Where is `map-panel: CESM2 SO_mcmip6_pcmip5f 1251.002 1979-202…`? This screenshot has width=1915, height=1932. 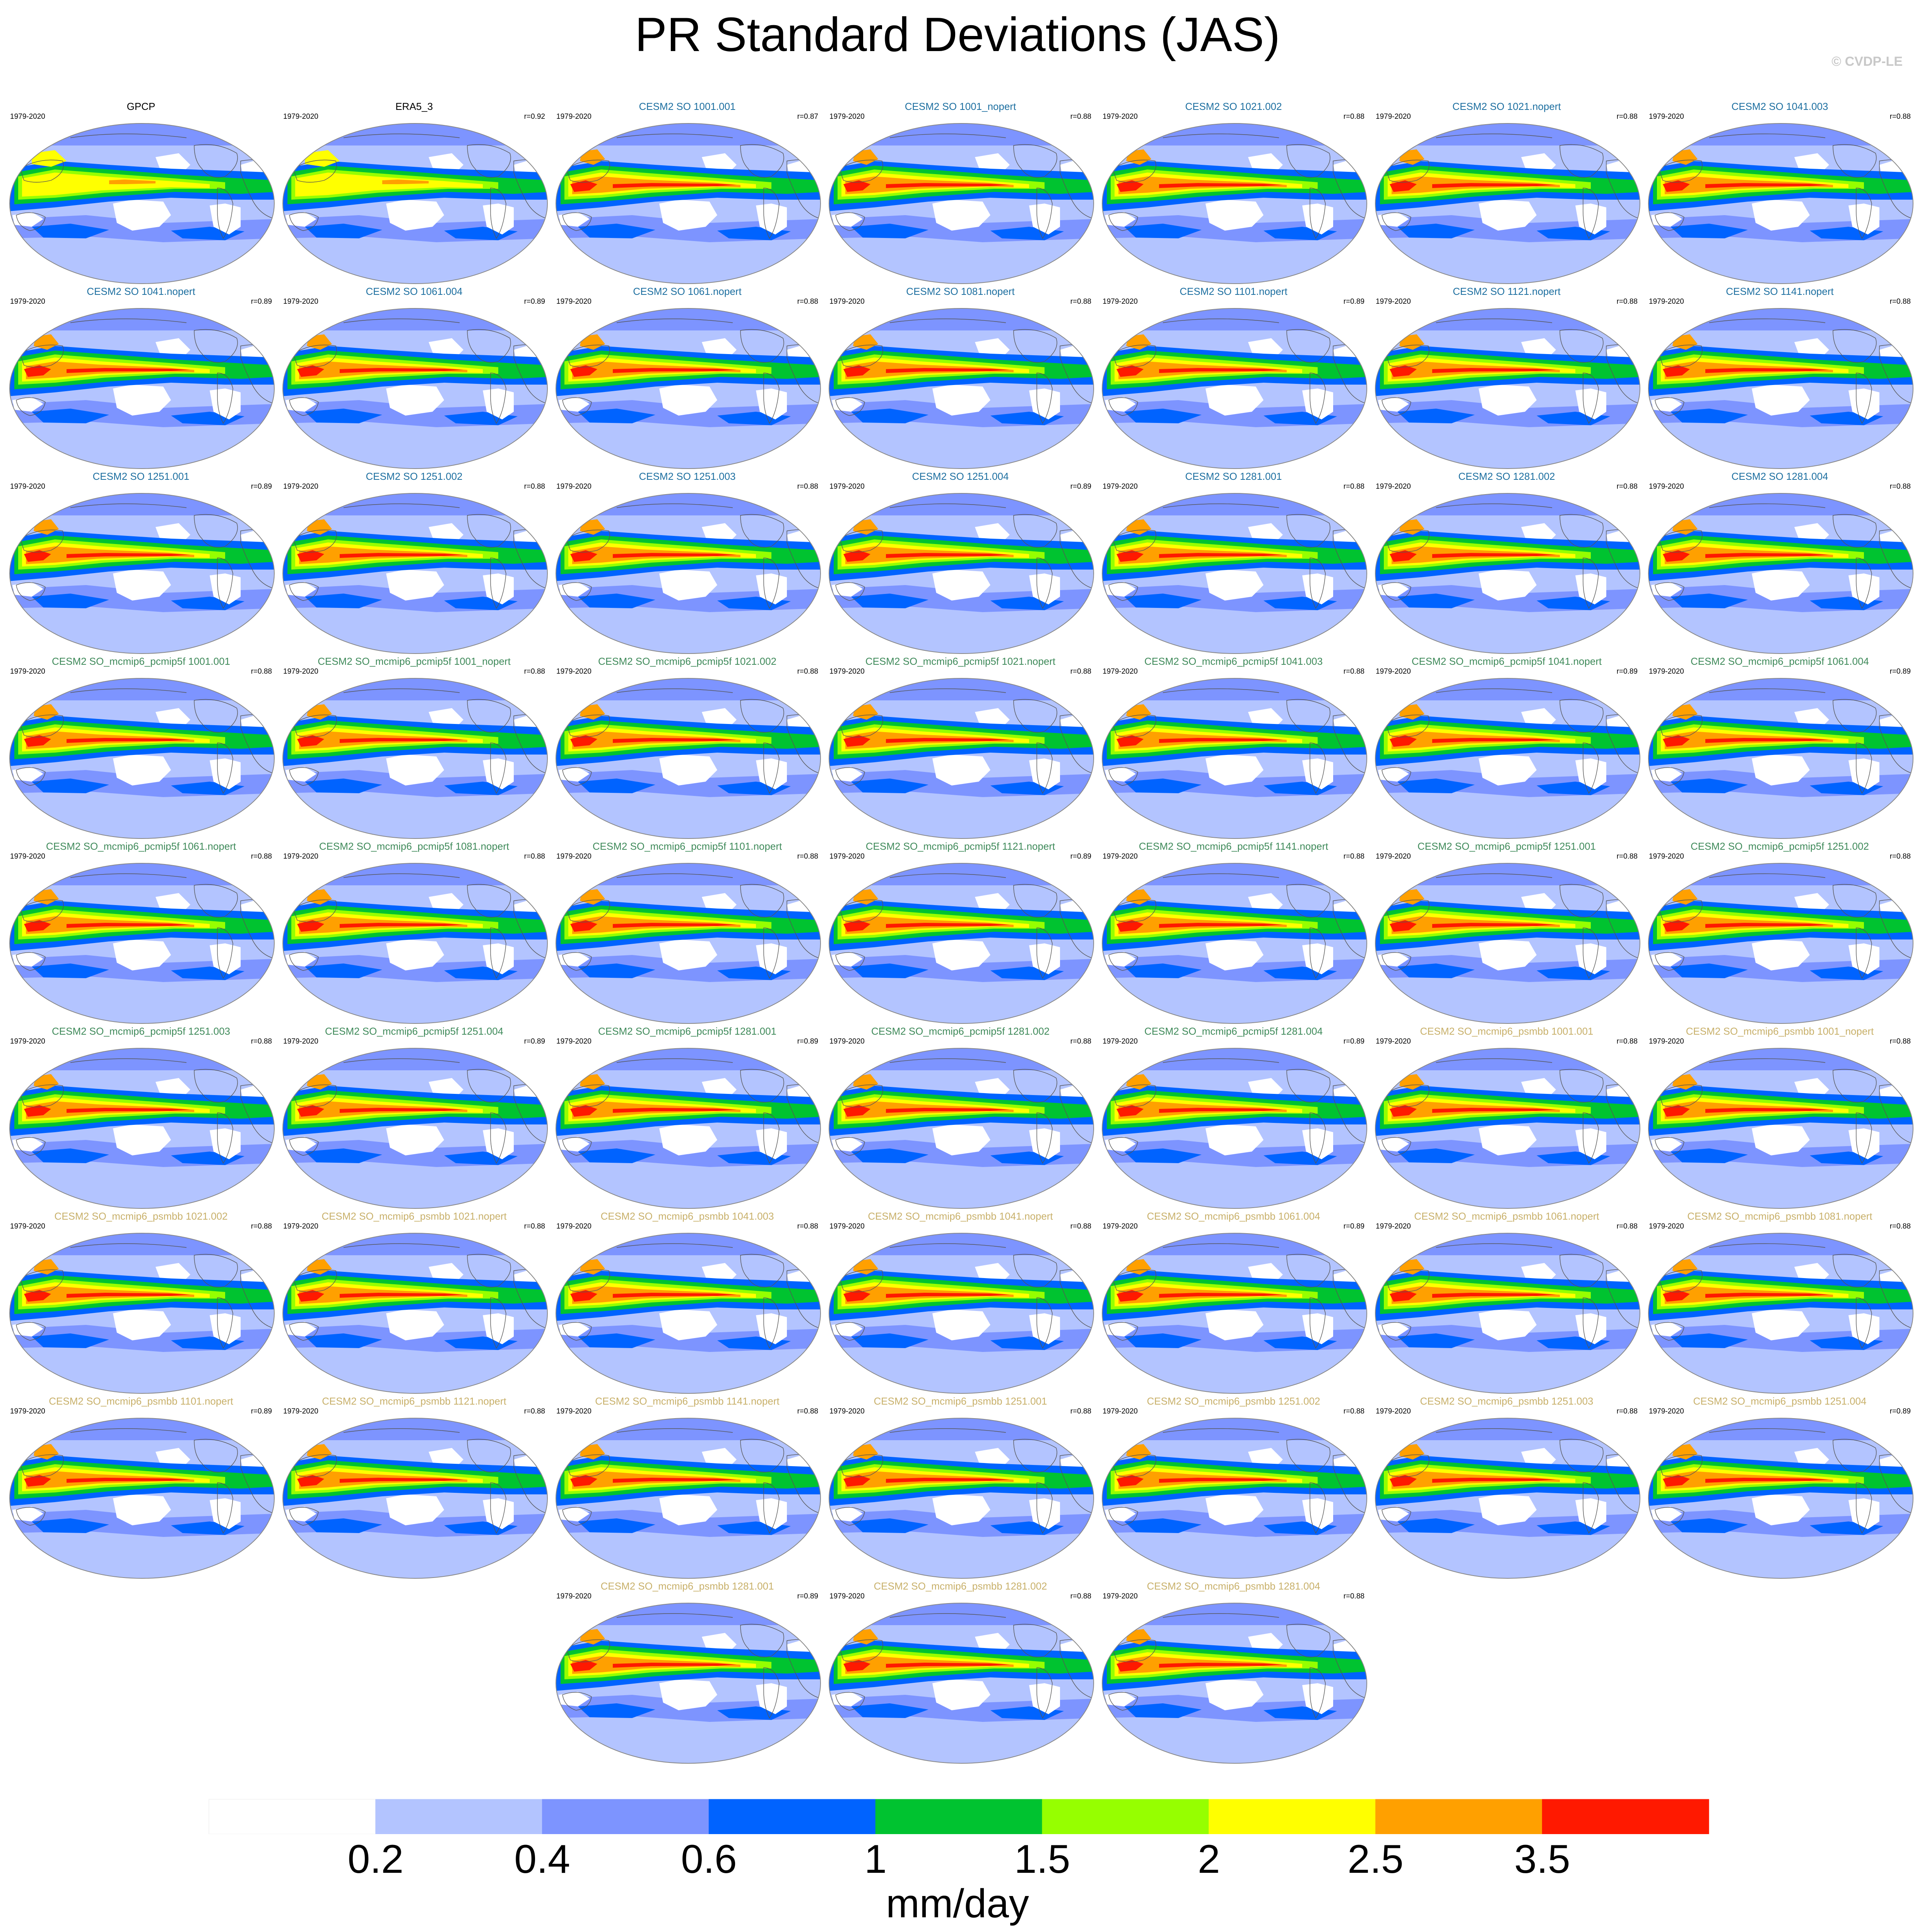 map-panel: CESM2 SO_mcmip6_pcmip5f 1251.002 1979-202… is located at coordinates (1779, 932).